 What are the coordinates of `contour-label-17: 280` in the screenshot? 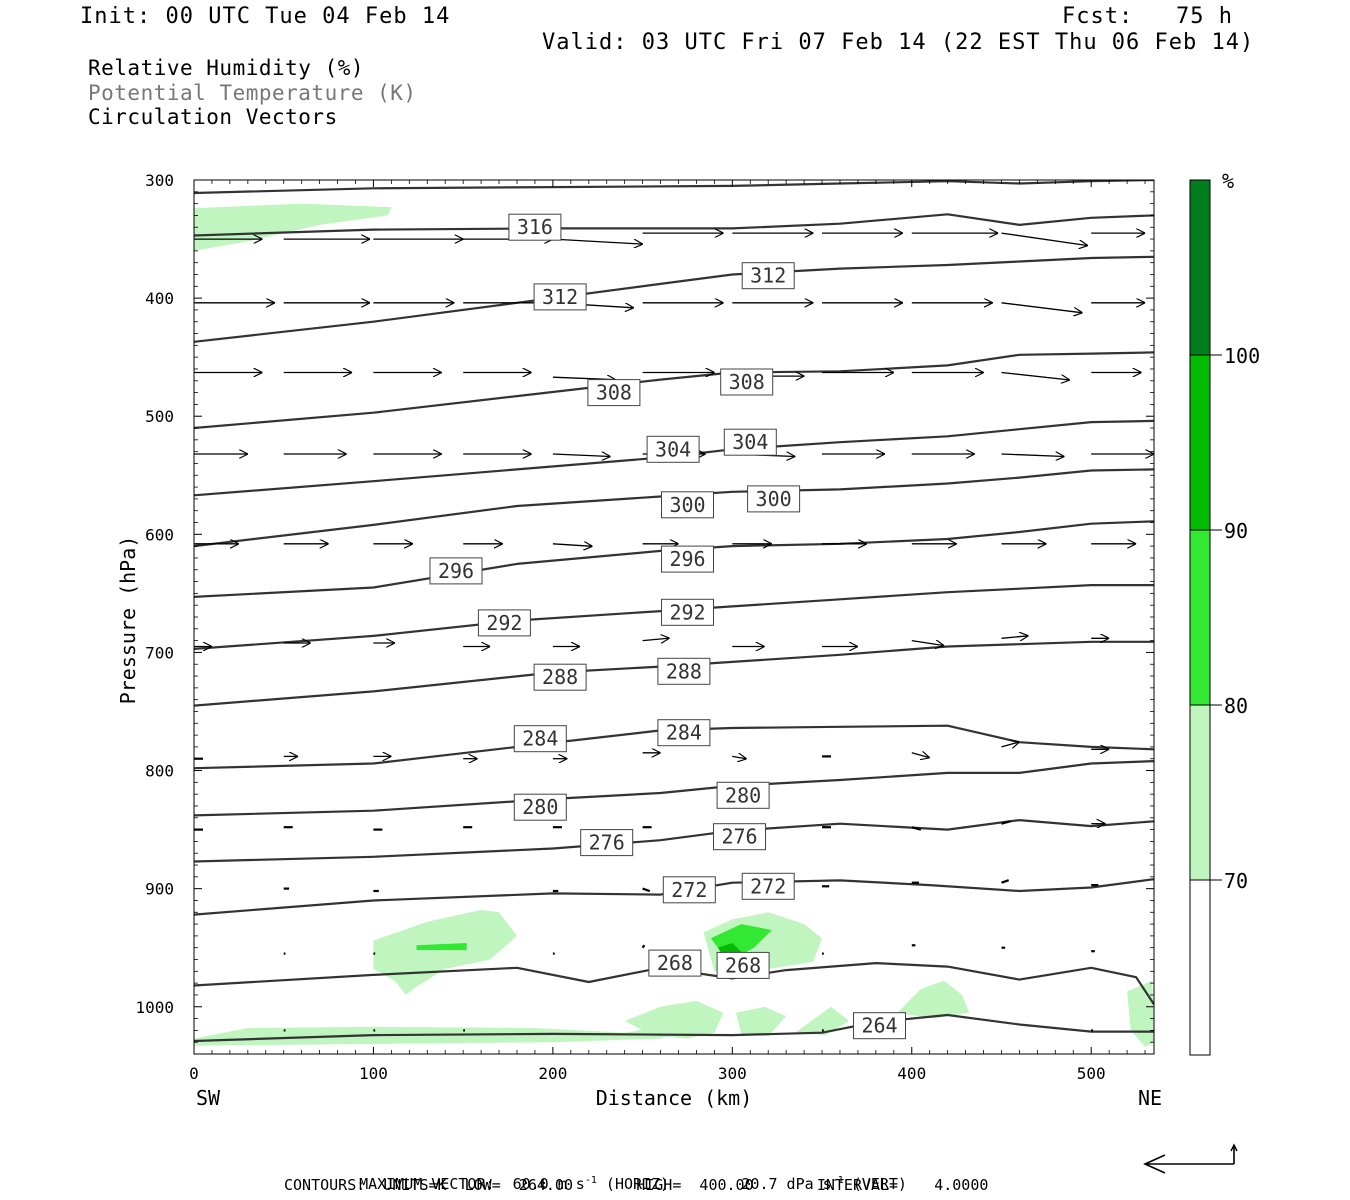 It's located at (540, 807).